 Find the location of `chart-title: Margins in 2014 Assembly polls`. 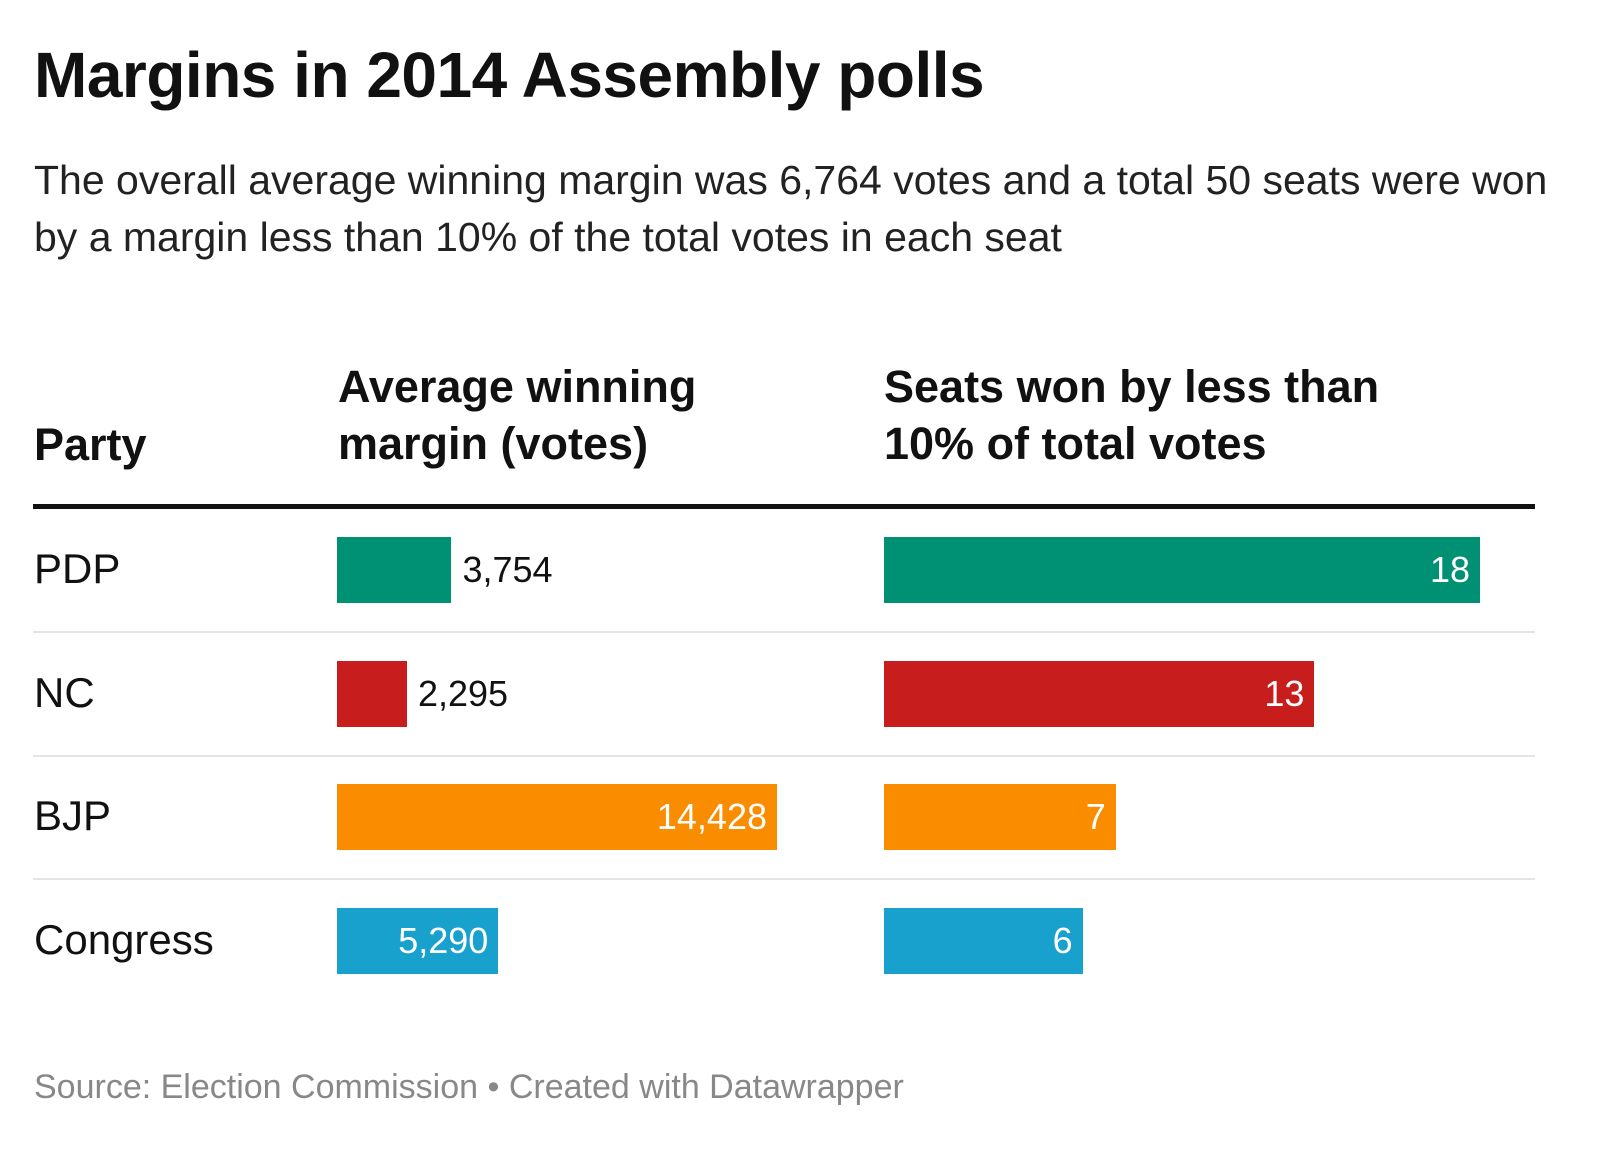

chart-title: Margins in 2014 Assembly polls is located at coordinates (509, 75).